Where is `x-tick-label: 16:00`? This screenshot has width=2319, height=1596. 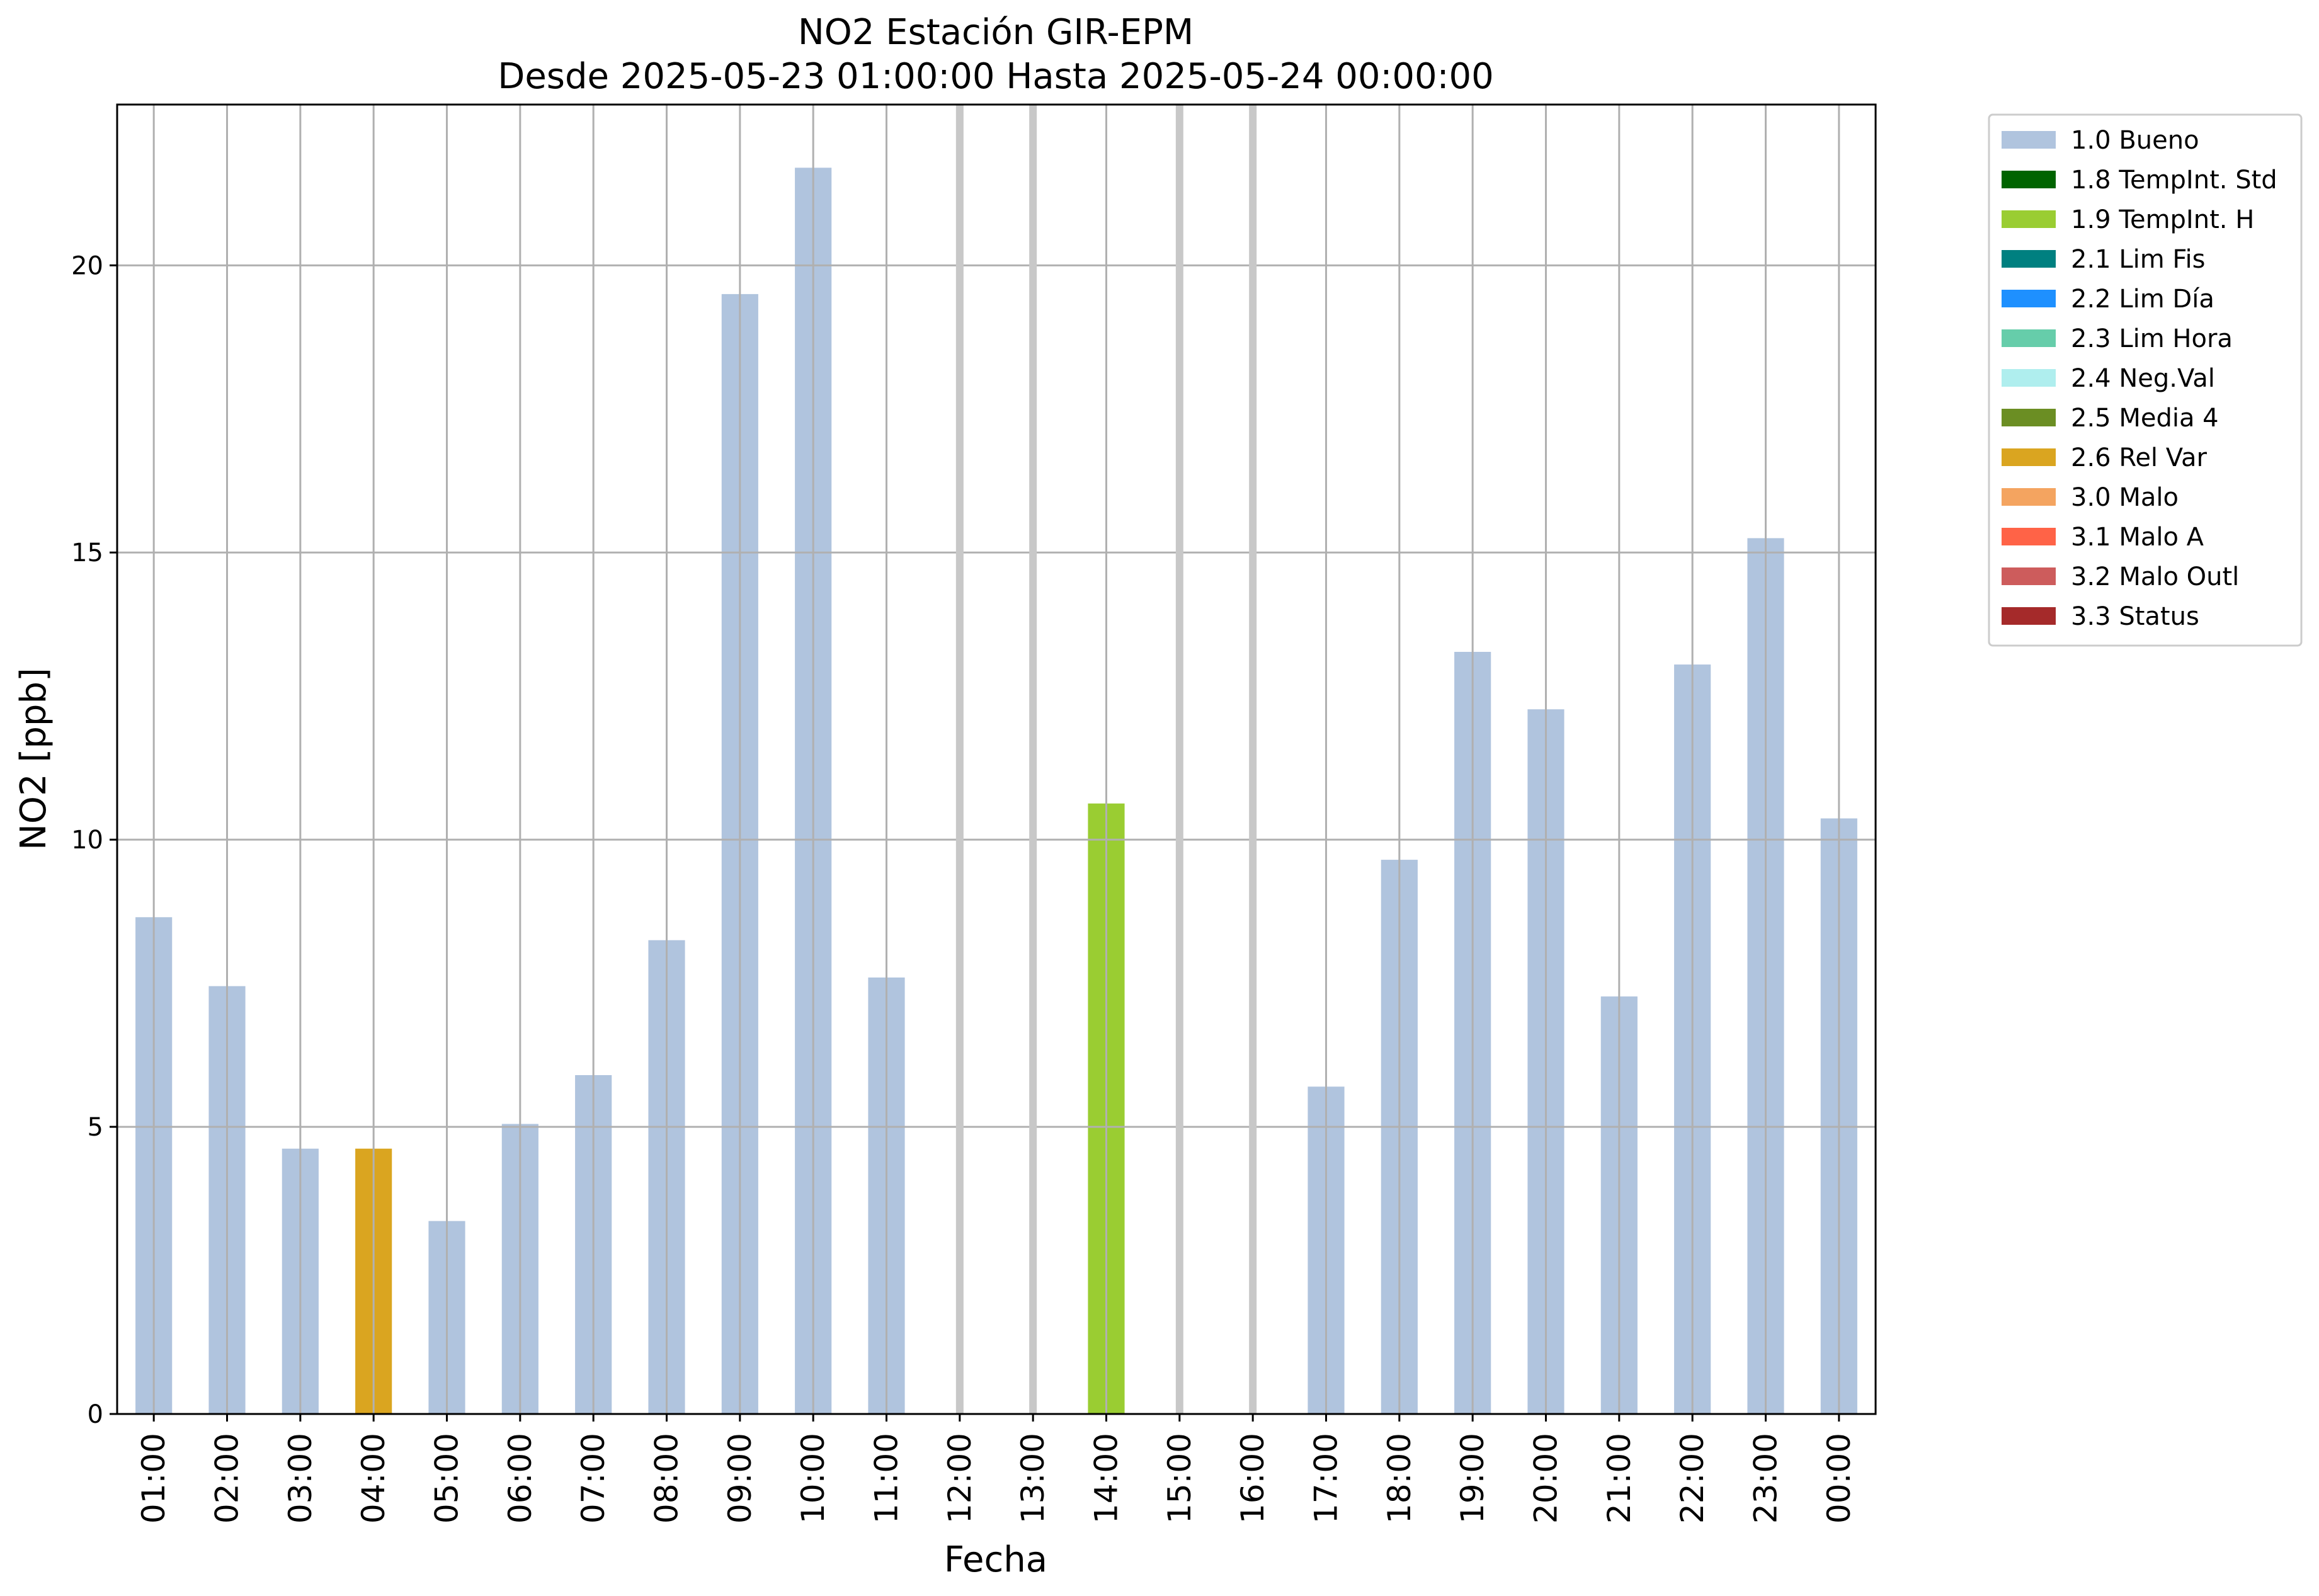 x-tick-label: 16:00 is located at coordinates (1252, 1478).